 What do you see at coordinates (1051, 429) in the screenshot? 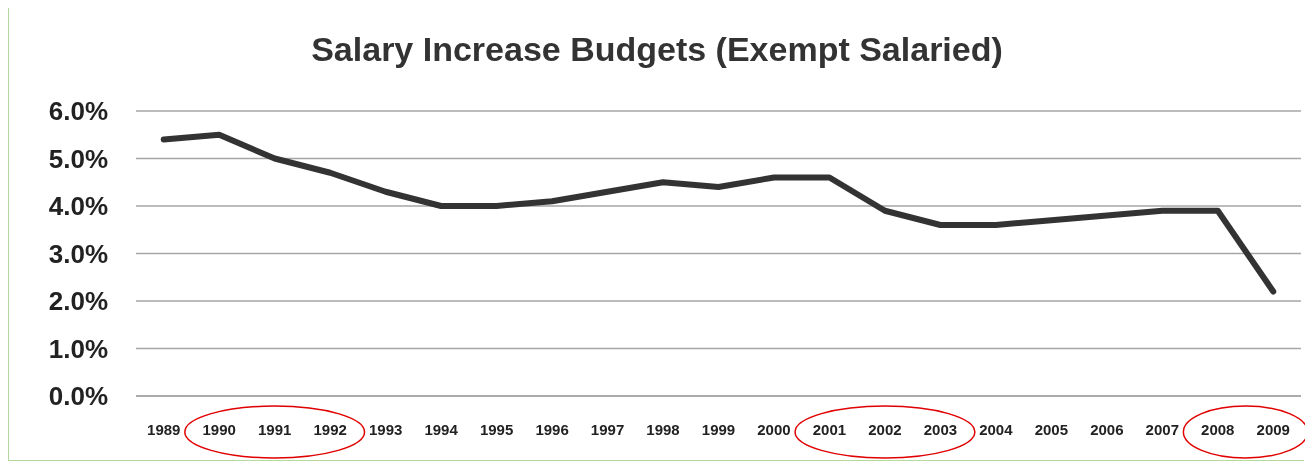
I see `x-tick-label: 2005` at bounding box center [1051, 429].